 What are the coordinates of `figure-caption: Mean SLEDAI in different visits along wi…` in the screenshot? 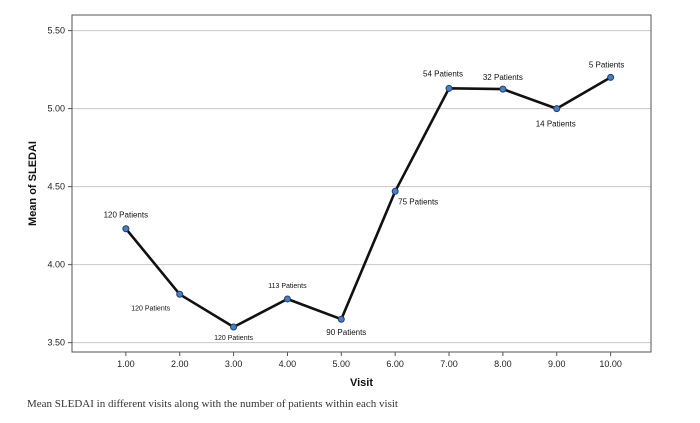 It's located at (212, 404).